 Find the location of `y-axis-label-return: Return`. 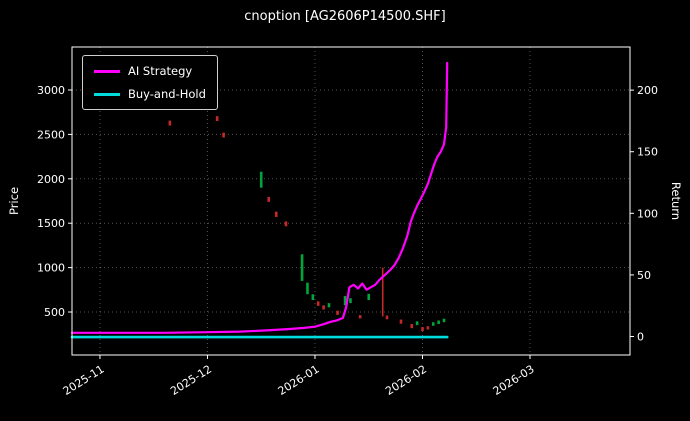

y-axis-label-return: Return is located at coordinates (676, 201).